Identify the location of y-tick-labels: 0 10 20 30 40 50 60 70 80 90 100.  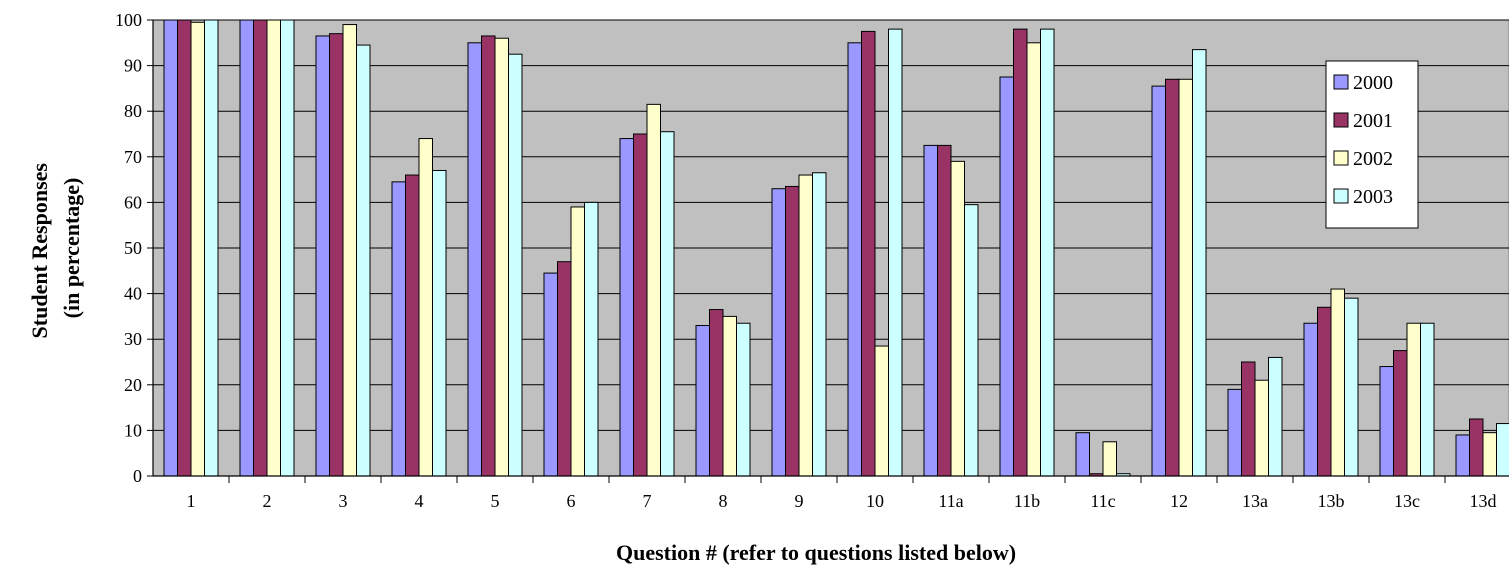
(128, 248).